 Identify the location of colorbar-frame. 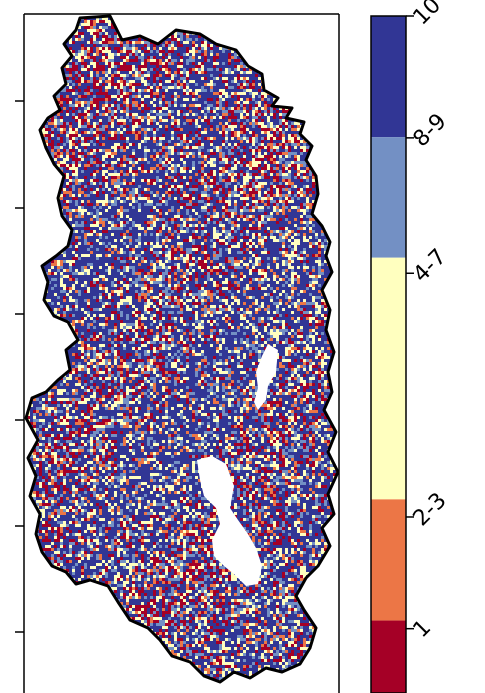
(388, 354).